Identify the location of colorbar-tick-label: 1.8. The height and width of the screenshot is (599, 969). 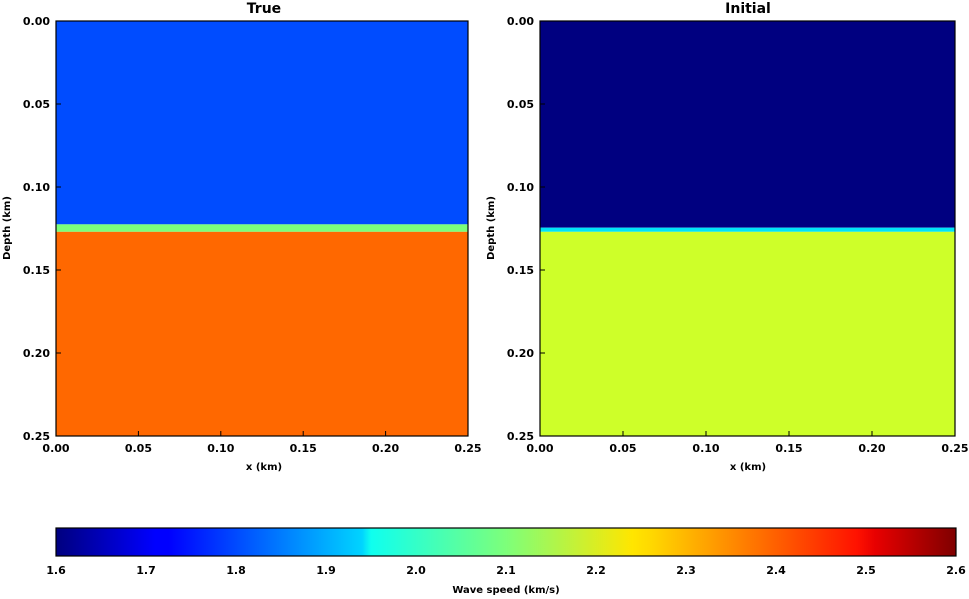
(236, 570).